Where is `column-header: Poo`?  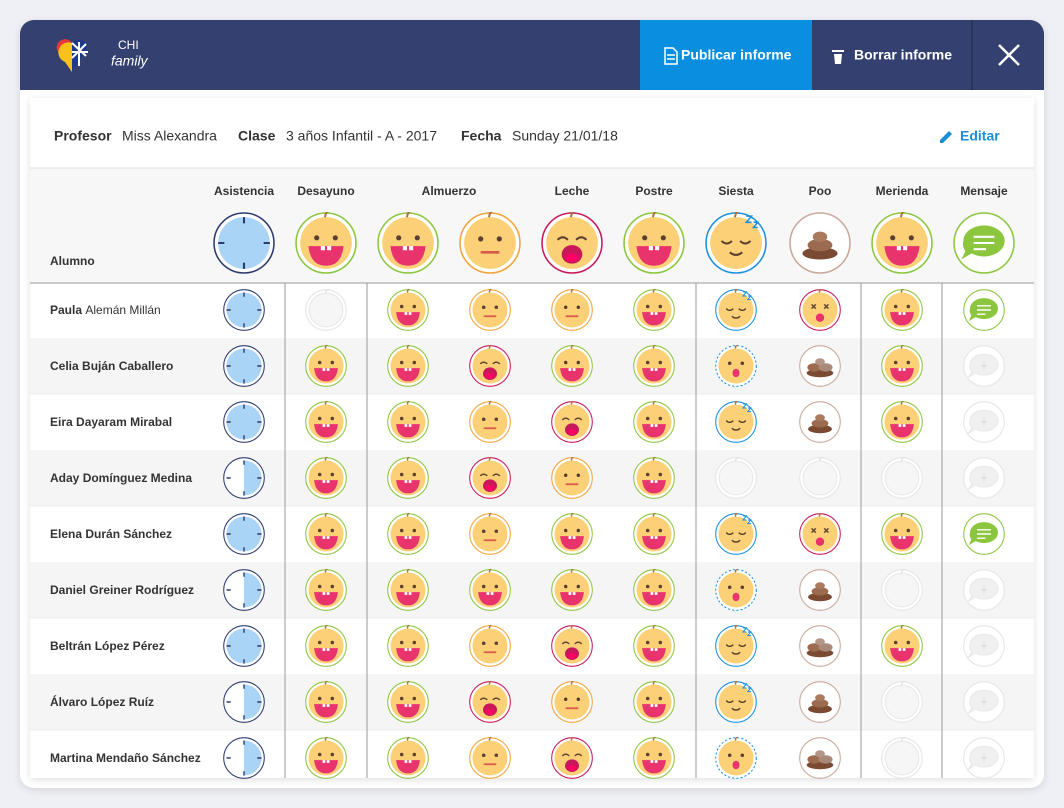
column-header: Poo is located at coordinates (820, 191).